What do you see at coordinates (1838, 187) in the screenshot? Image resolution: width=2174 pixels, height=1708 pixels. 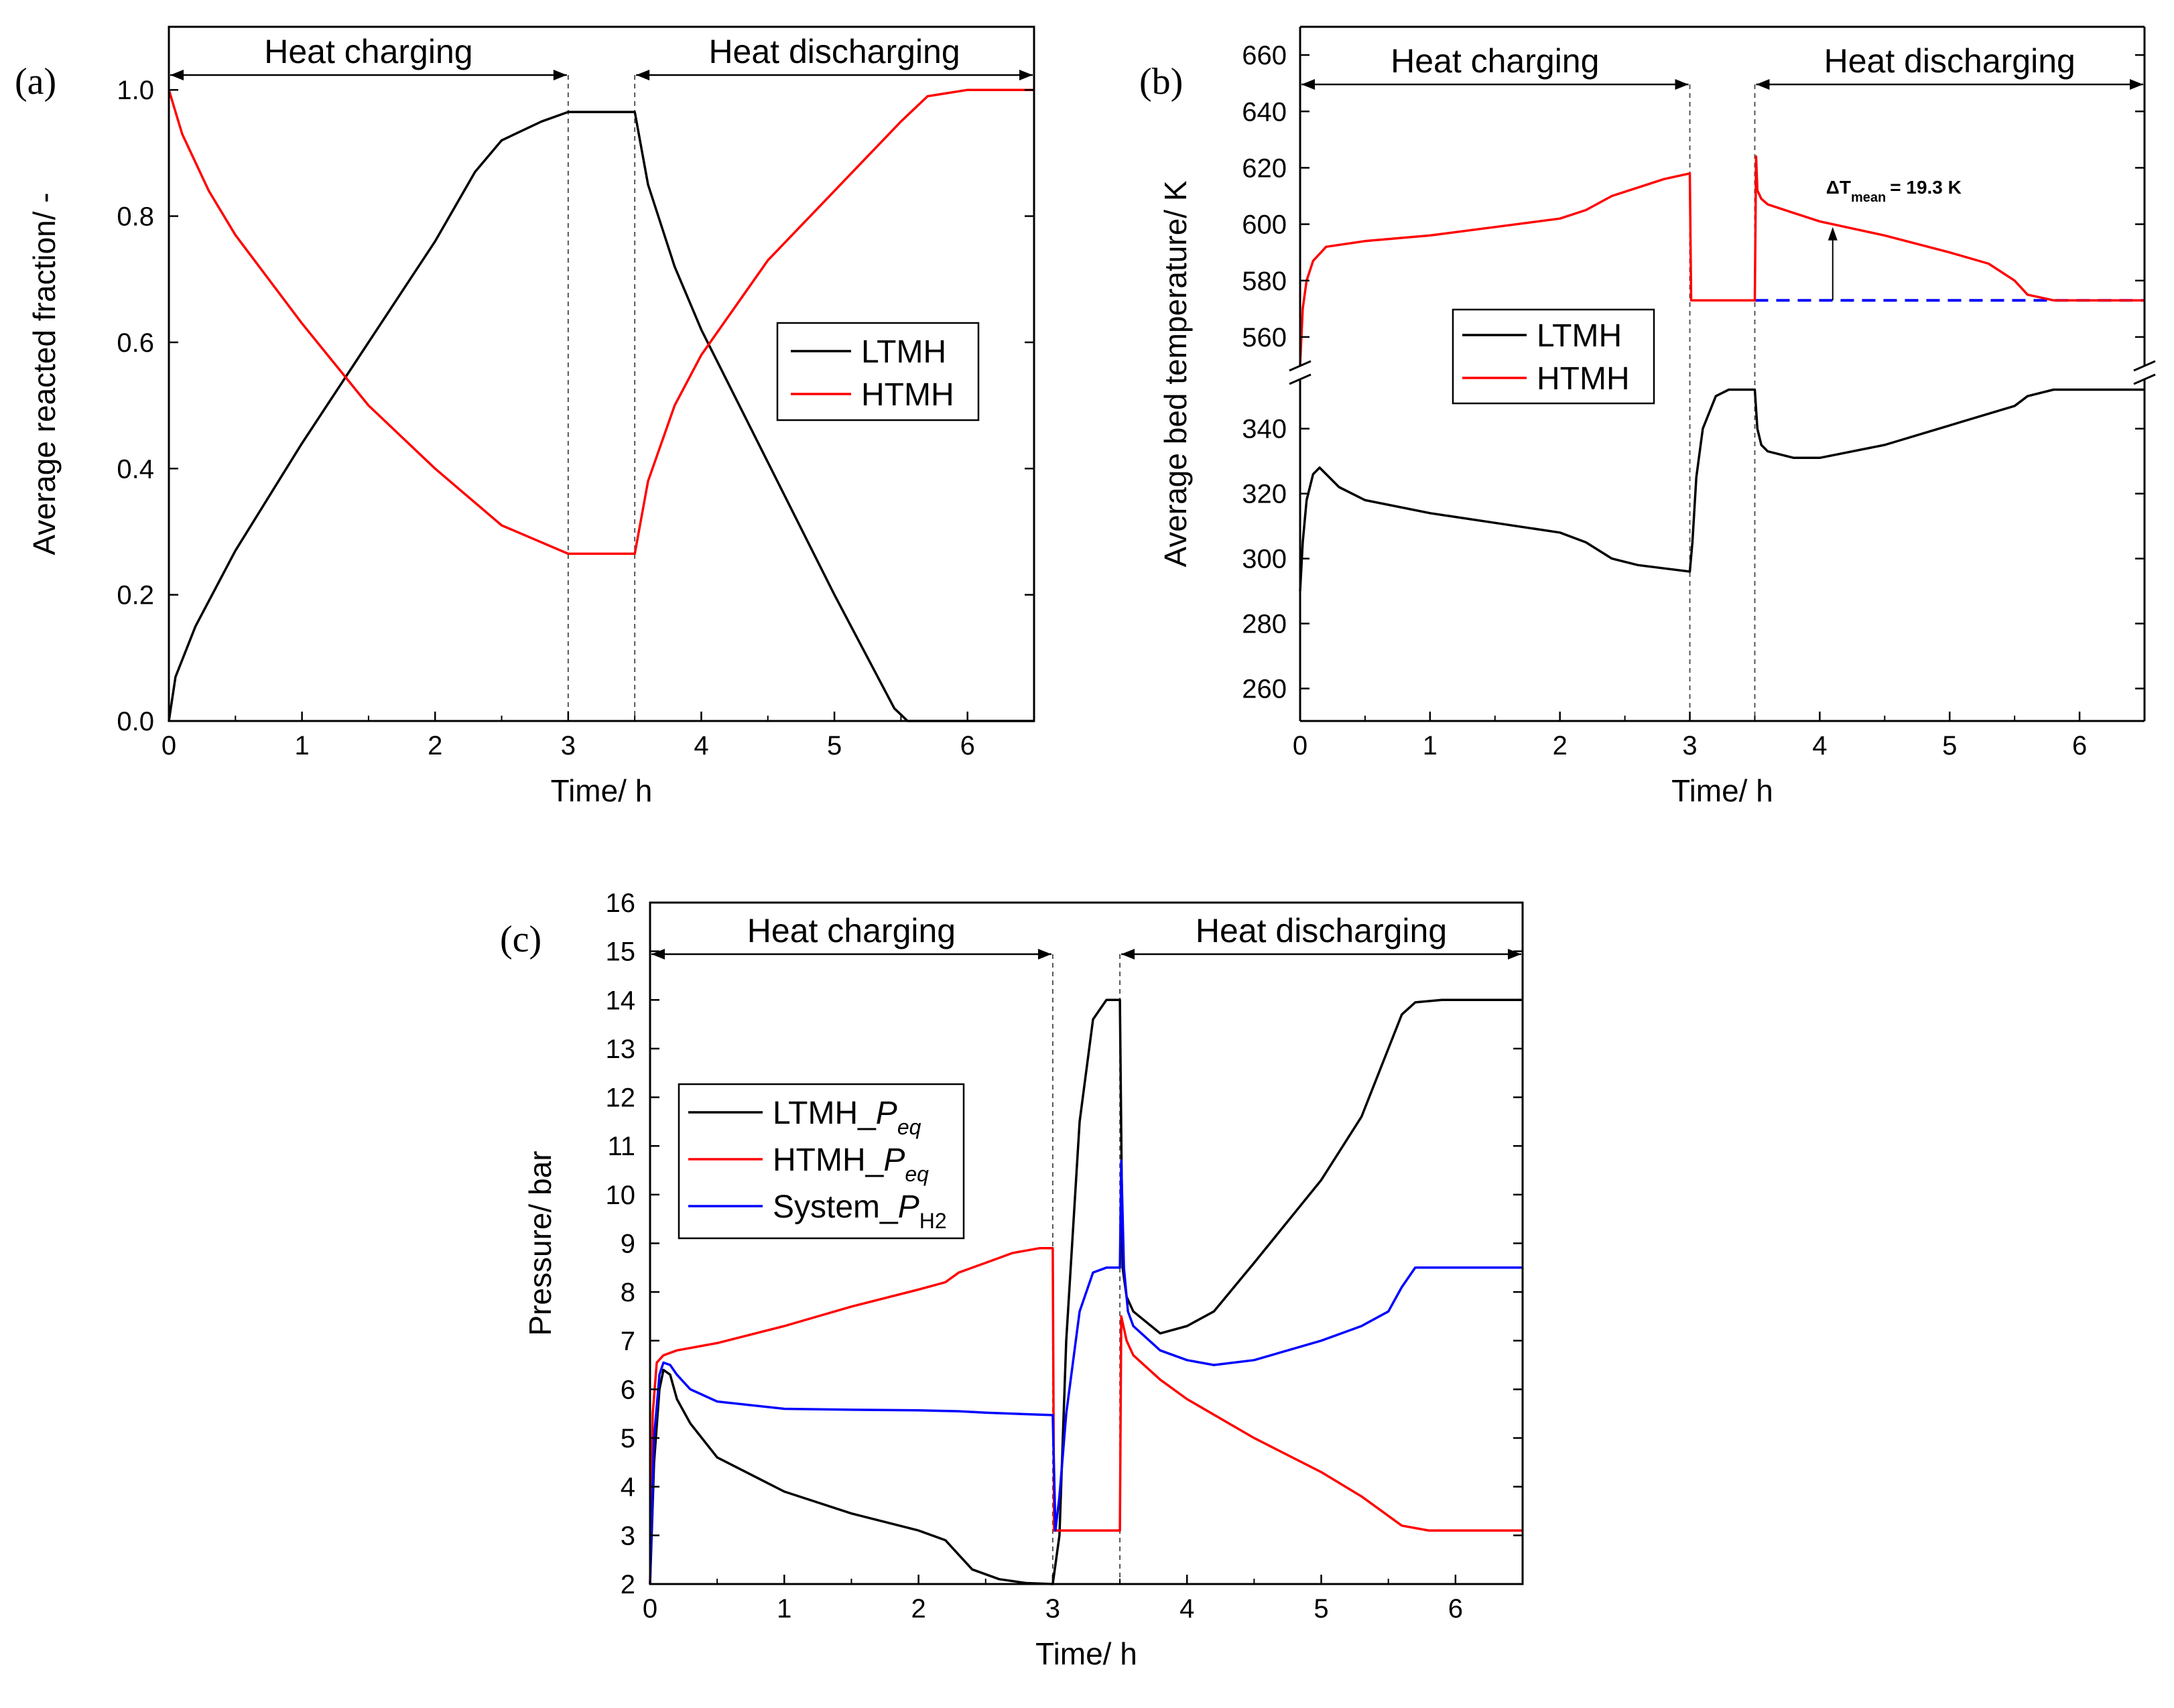 I see `annotation-prefix: ΔT` at bounding box center [1838, 187].